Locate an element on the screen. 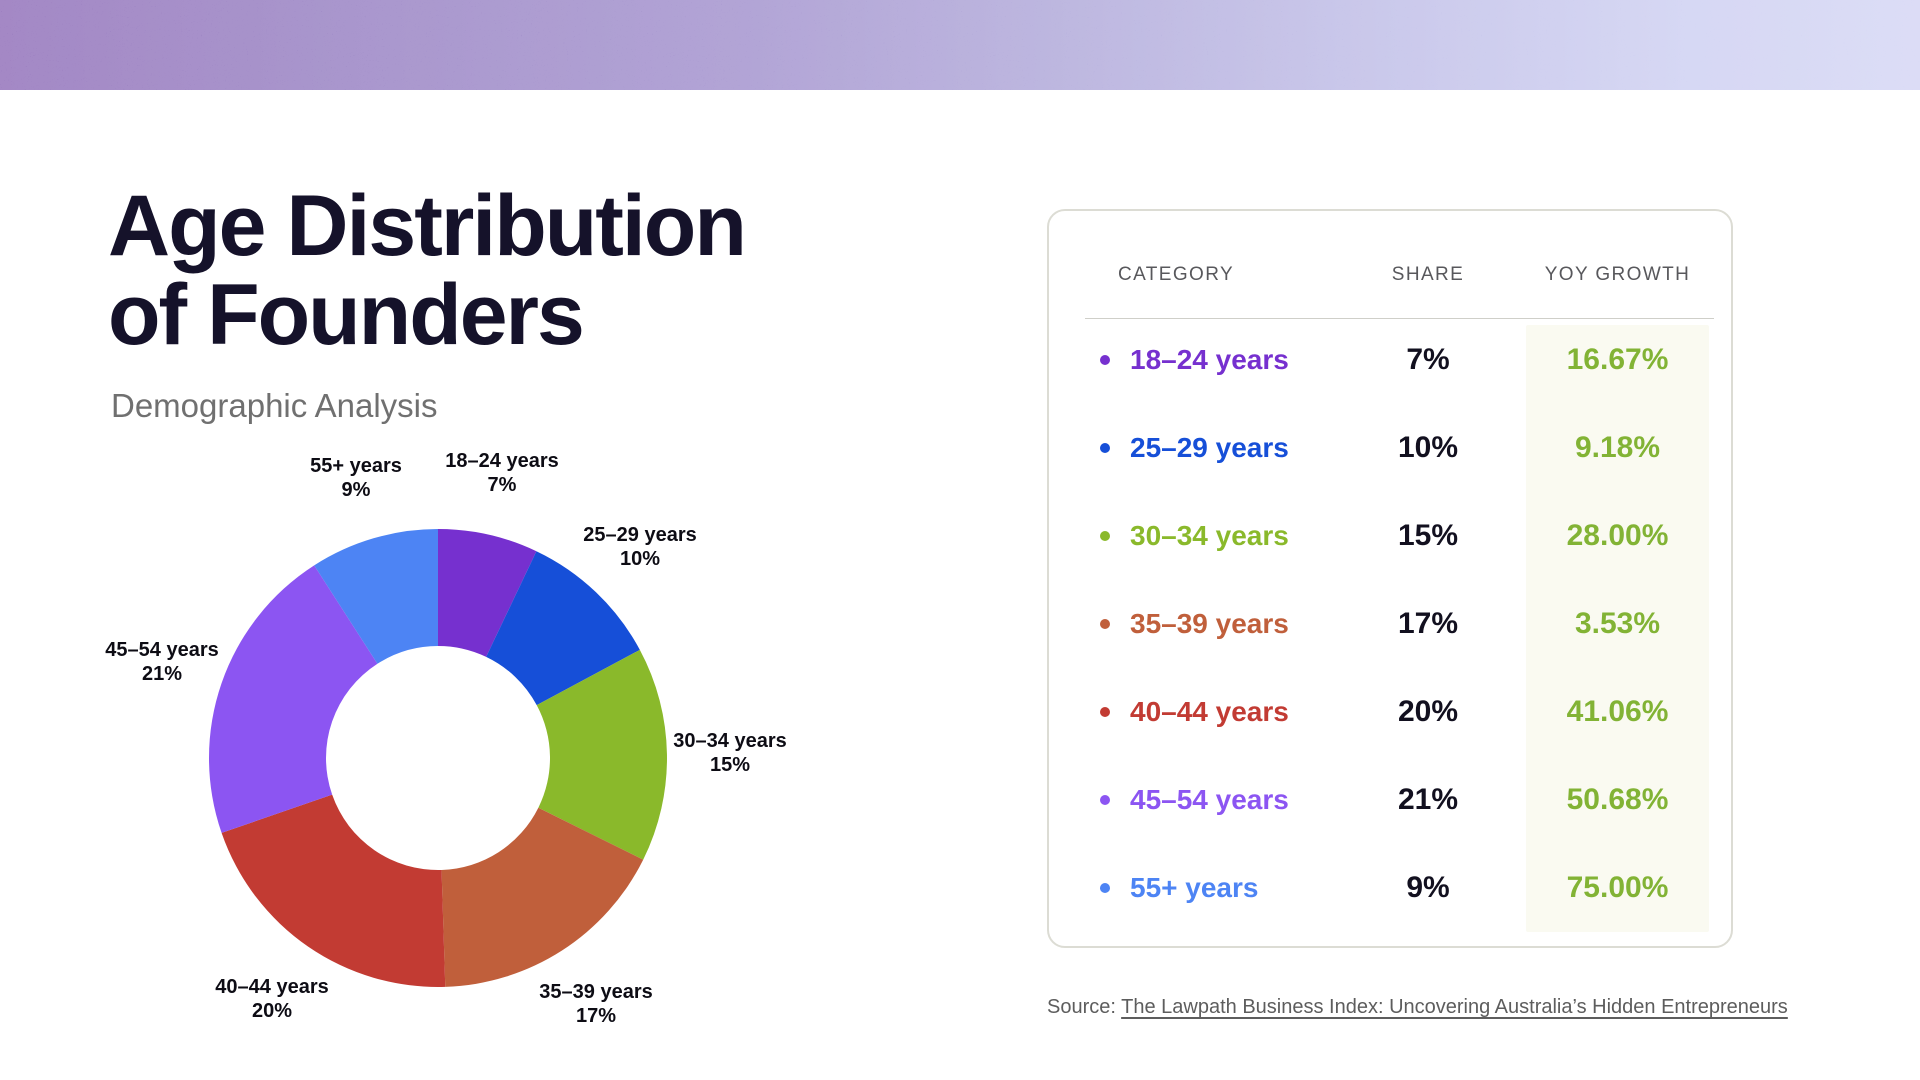  pie-slice-label: 55+ years 9% is located at coordinates (356, 478).